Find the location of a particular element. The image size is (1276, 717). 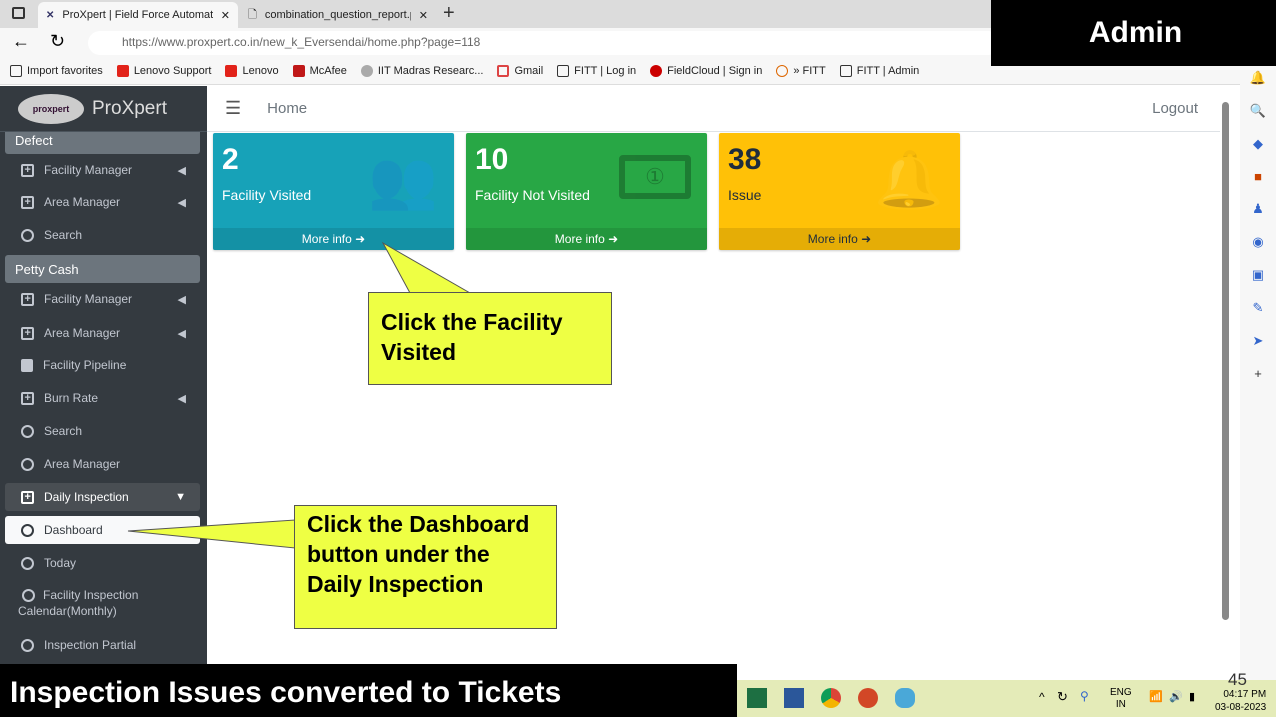

language-indicator: ENG IN is located at coordinates (1121, 698).